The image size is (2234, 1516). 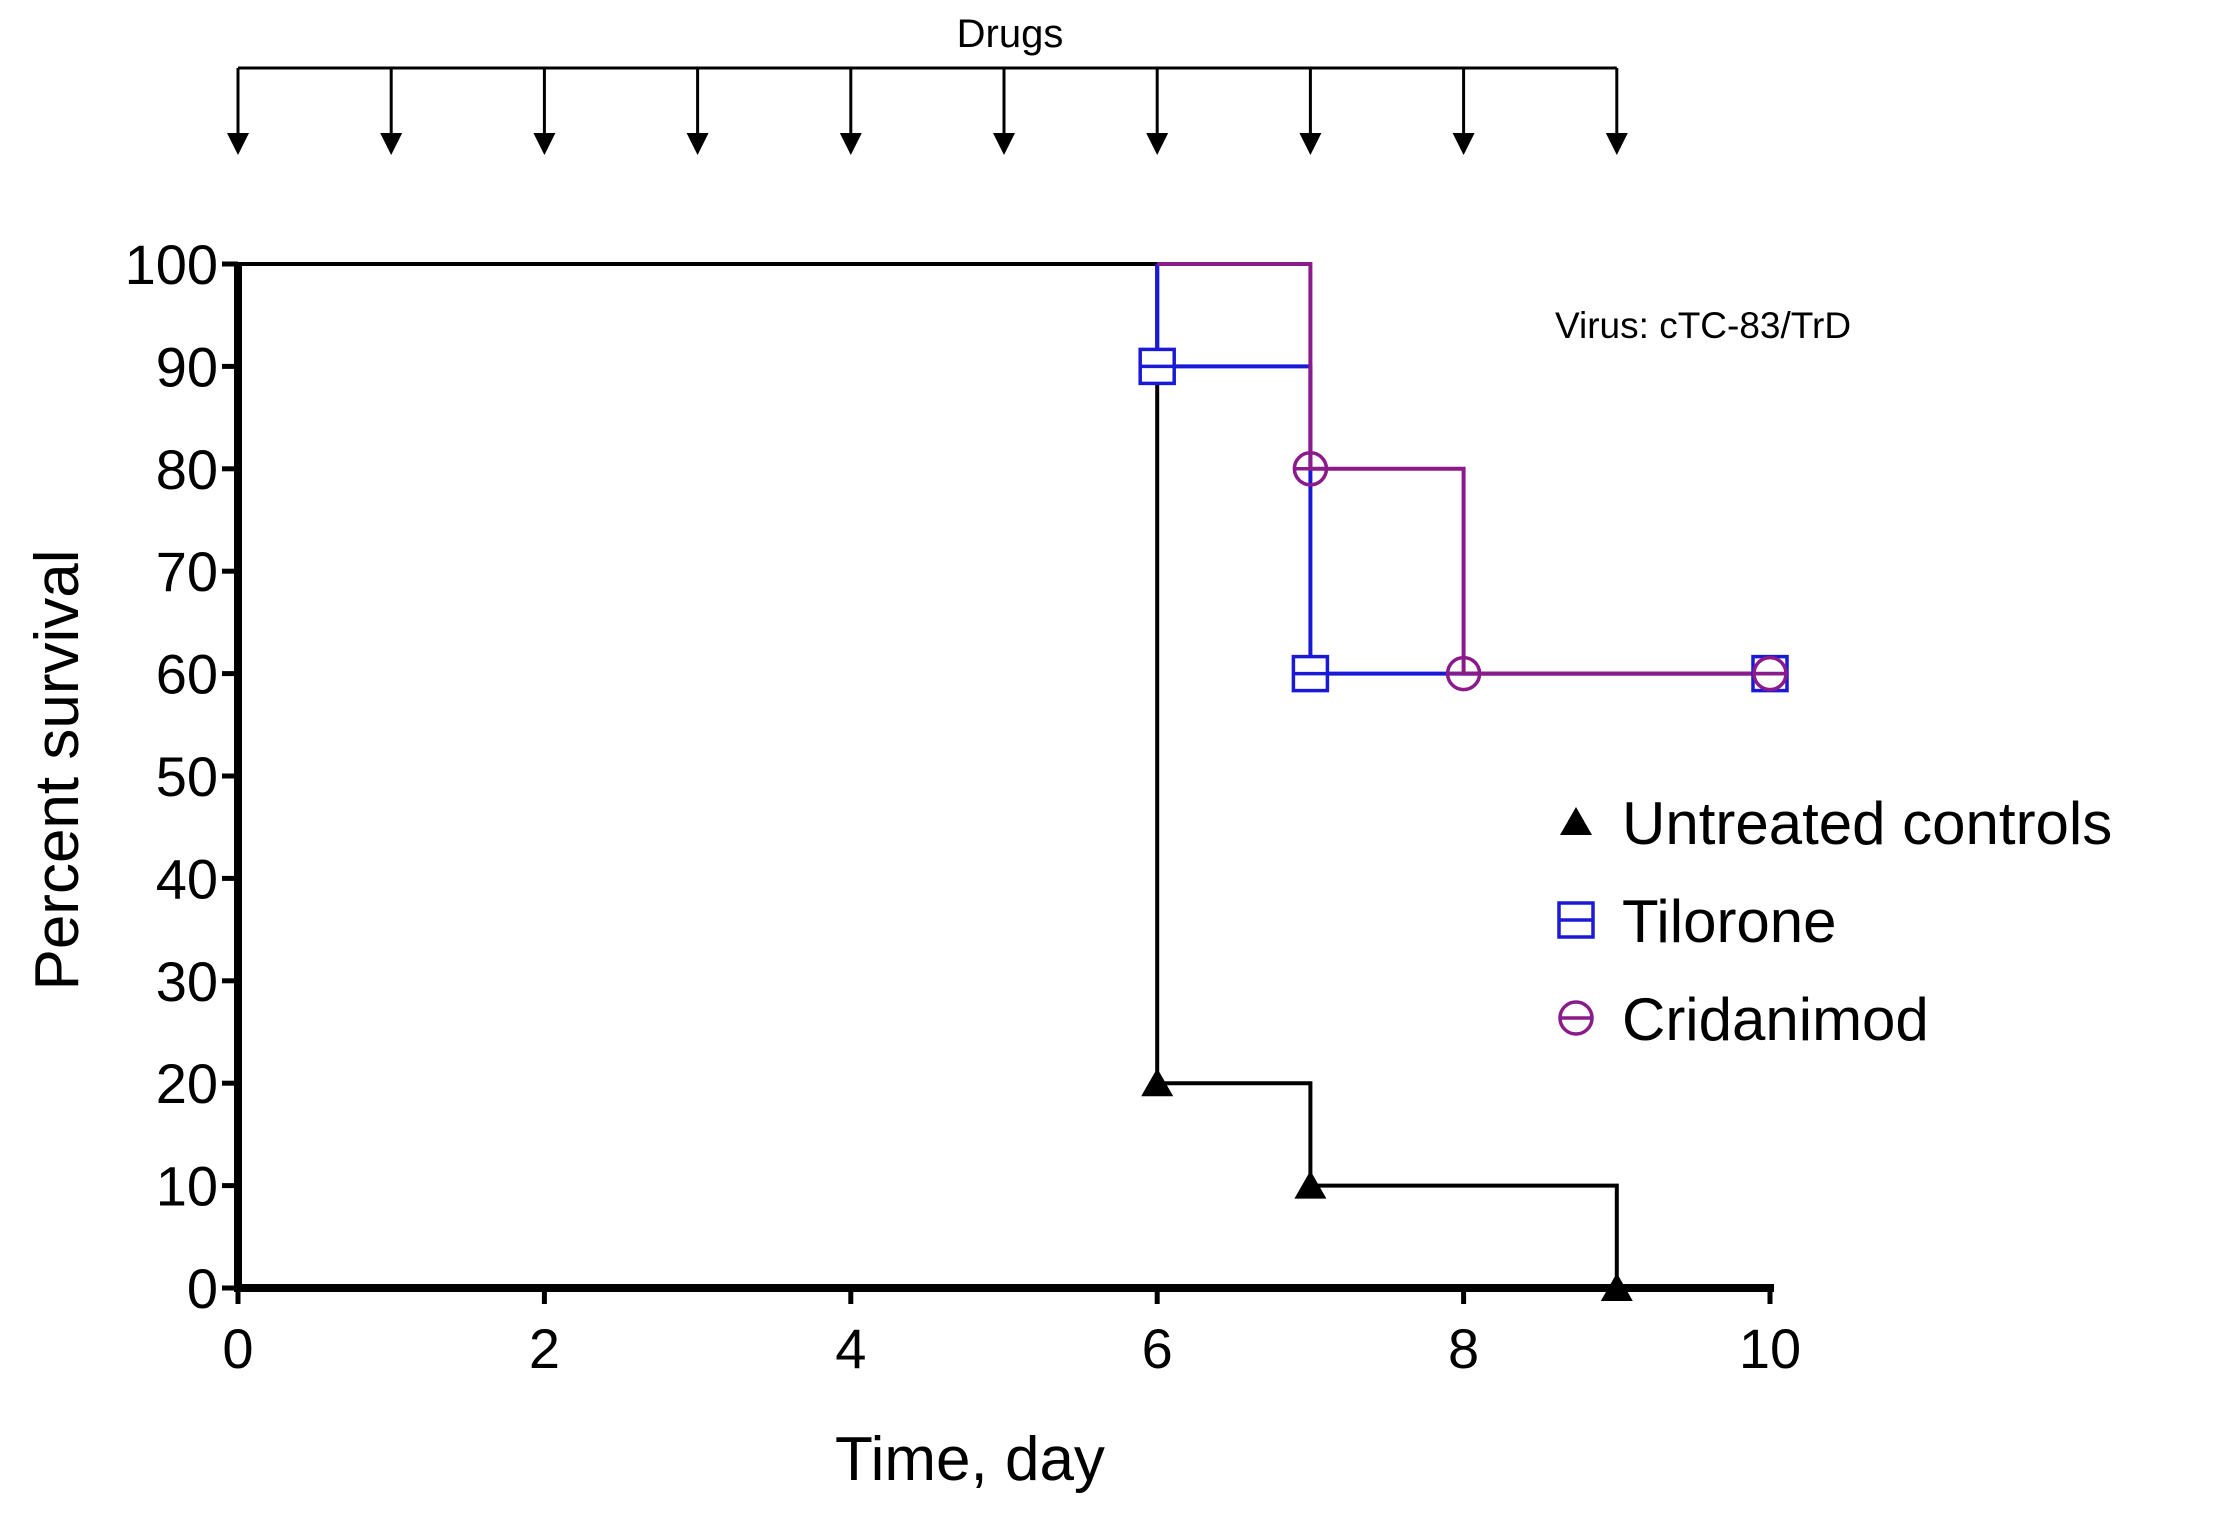 I want to click on x-tick-label-1: 2, so click(x=544, y=1348).